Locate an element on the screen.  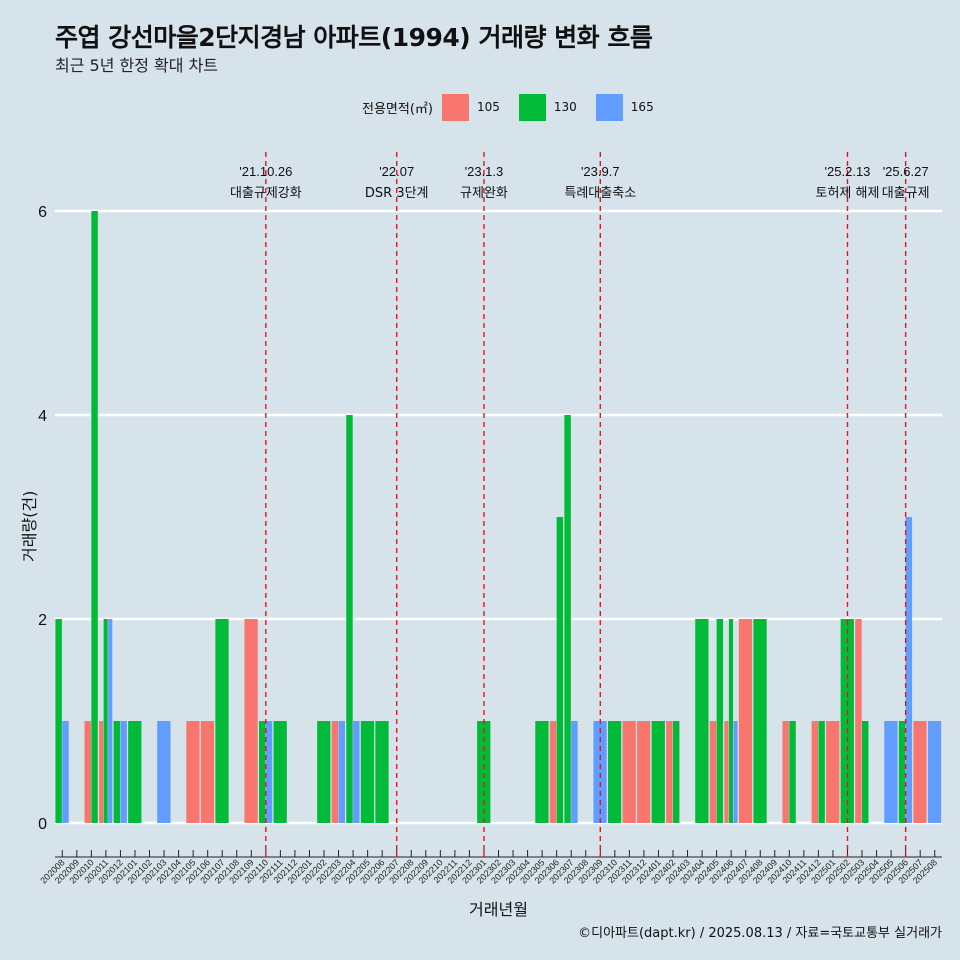
legend-label-105: 105 is located at coordinates (488, 107).